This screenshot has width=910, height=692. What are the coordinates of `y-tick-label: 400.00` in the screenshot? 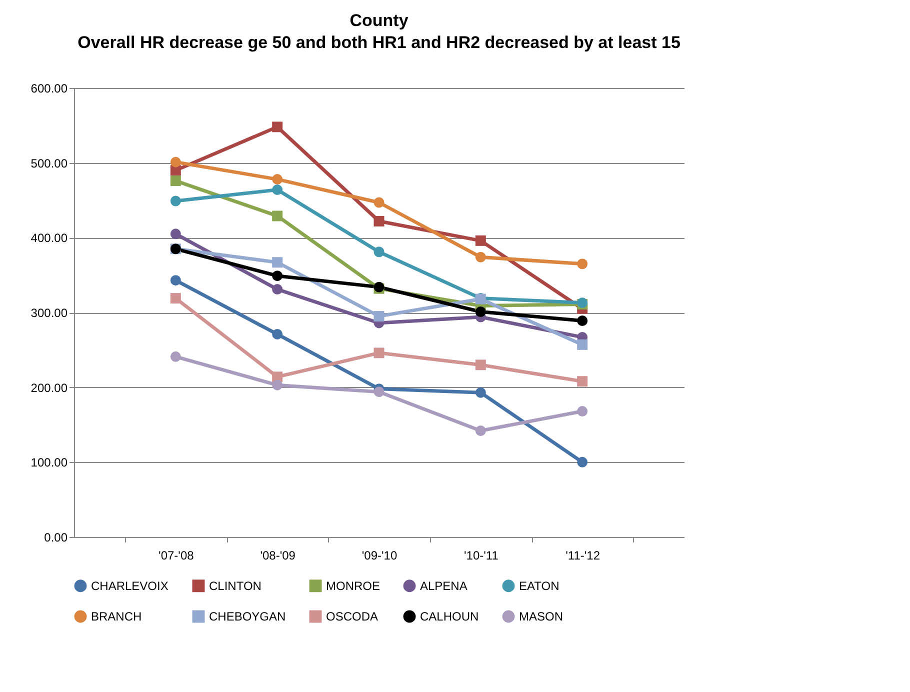 It's located at (49, 238).